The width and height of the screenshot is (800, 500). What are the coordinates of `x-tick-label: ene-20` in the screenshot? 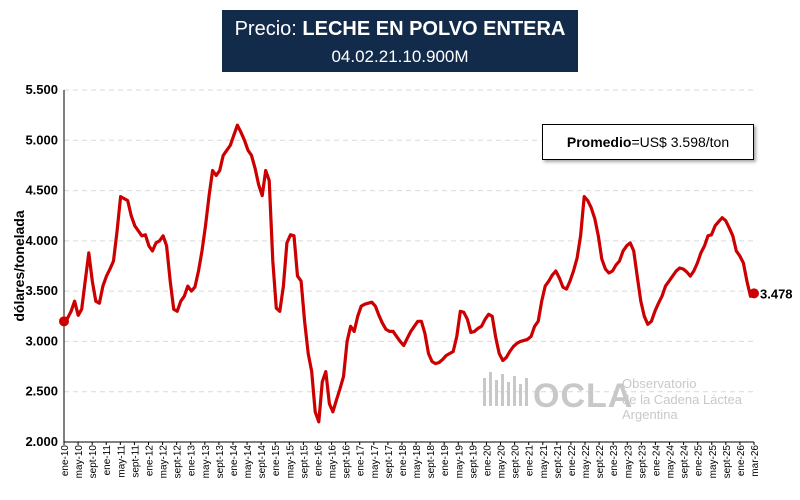 It's located at (487, 461).